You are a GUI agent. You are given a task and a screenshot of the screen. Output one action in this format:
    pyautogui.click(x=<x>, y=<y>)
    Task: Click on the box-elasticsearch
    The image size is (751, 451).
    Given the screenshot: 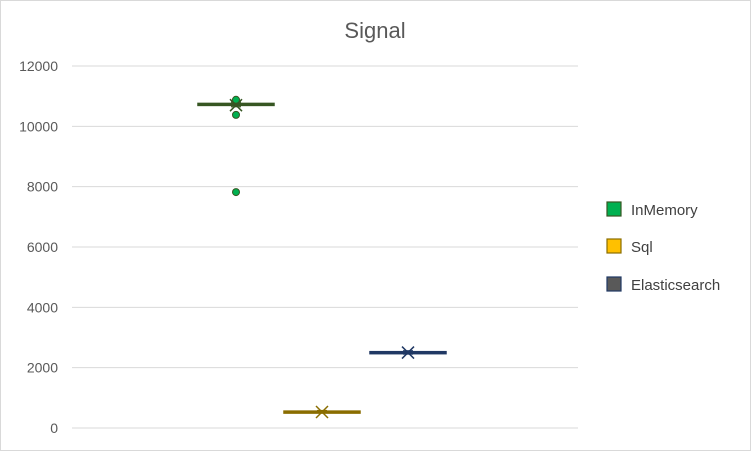 What is the action you would take?
    pyautogui.click(x=408, y=353)
    